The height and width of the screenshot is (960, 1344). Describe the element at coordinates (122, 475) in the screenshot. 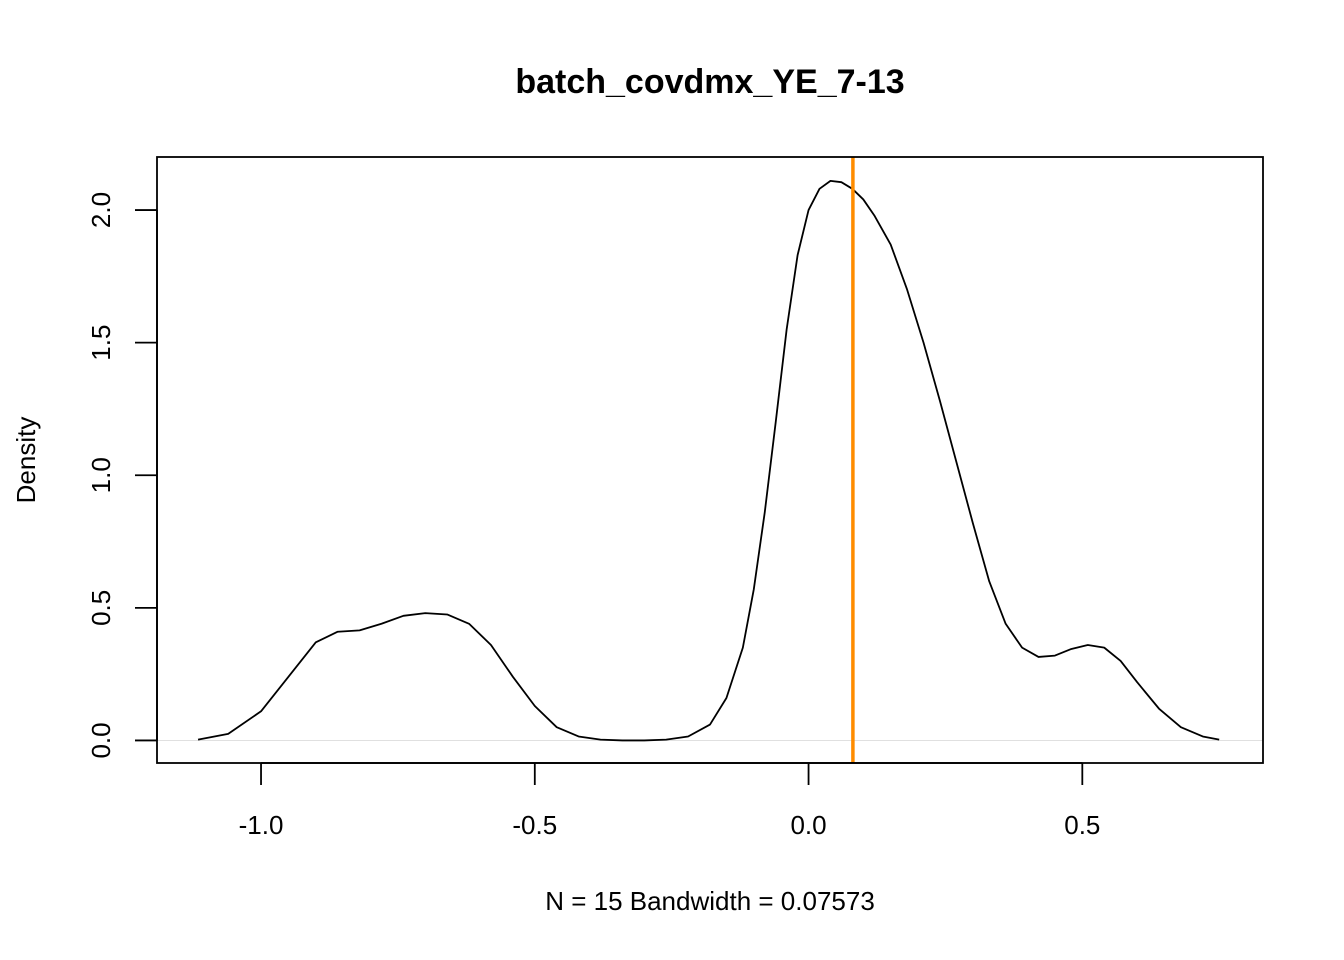

I see `y-axis: 0.0 0.5 1.0 1.5 2.0` at that location.